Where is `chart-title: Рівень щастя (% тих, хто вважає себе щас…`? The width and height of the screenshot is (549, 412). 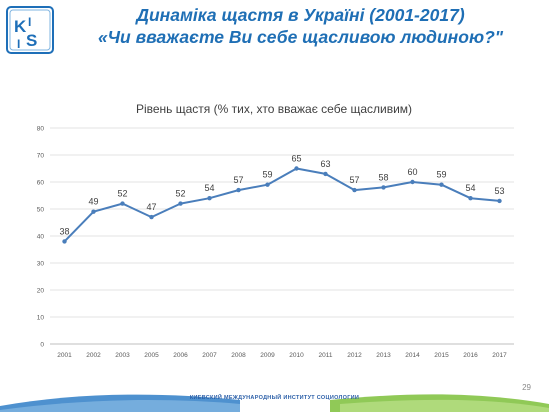 chart-title: Рівень щастя (% тих, хто вважає себе щас… is located at coordinates (274, 109).